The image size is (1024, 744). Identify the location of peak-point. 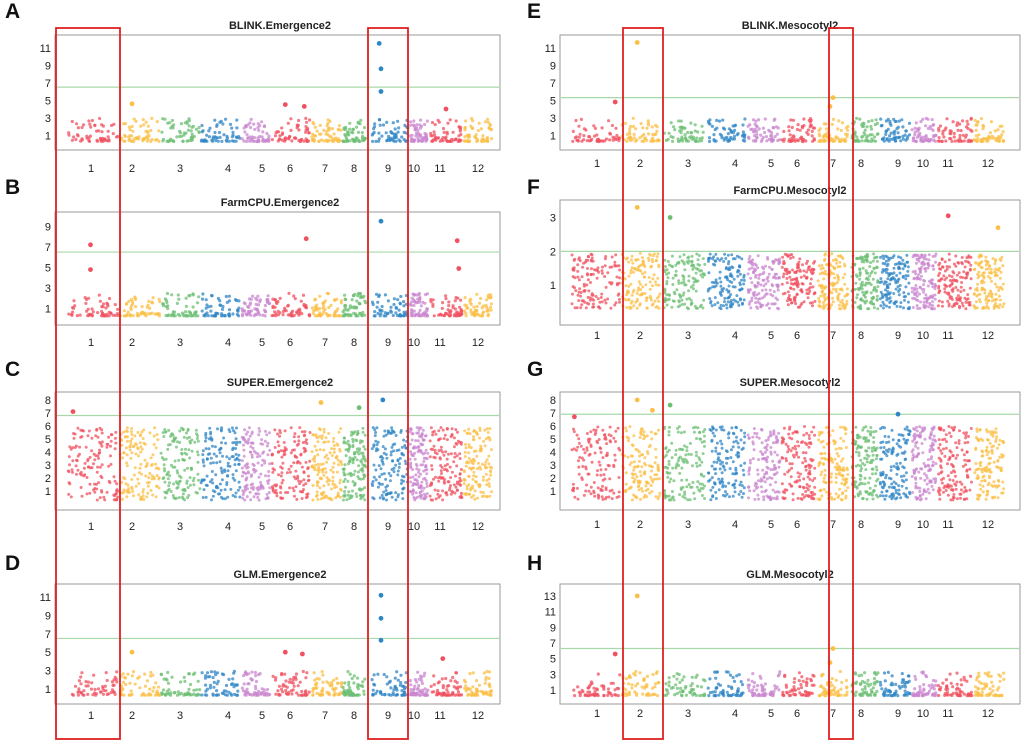
(637, 42).